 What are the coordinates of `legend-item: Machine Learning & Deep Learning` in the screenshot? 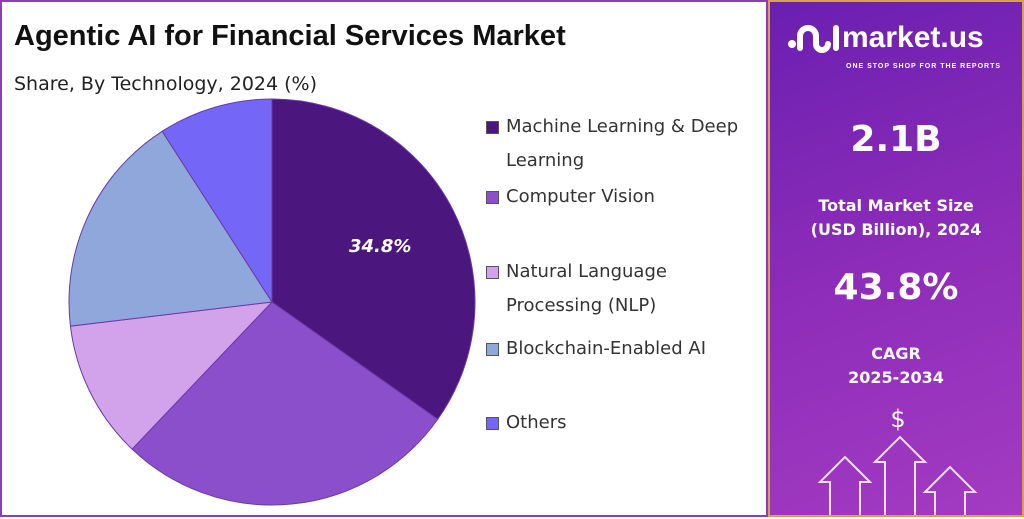 It's located at (612, 144).